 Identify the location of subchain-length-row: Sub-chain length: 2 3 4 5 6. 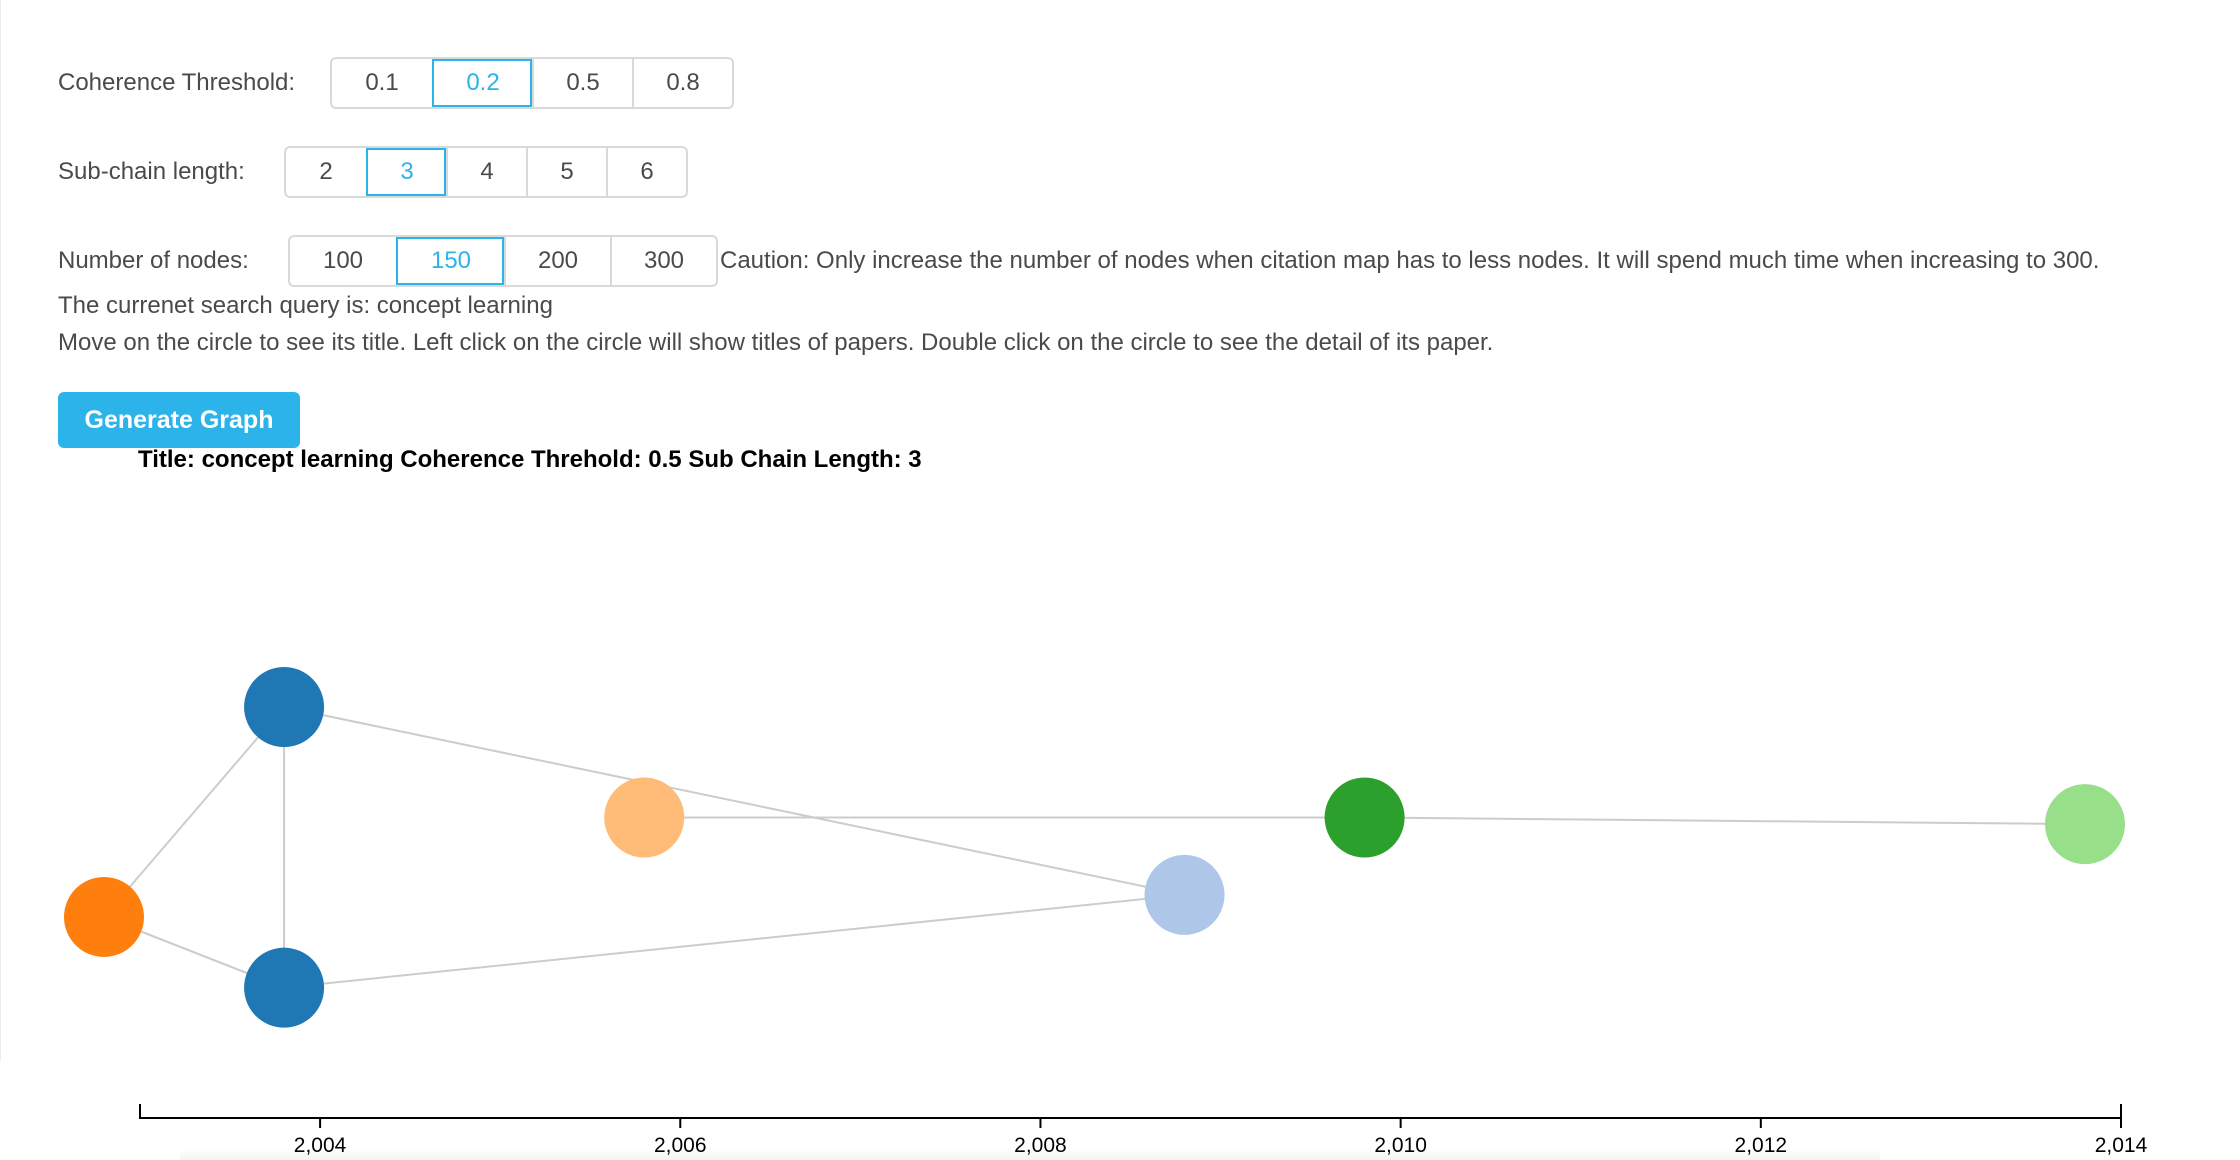
(373, 172).